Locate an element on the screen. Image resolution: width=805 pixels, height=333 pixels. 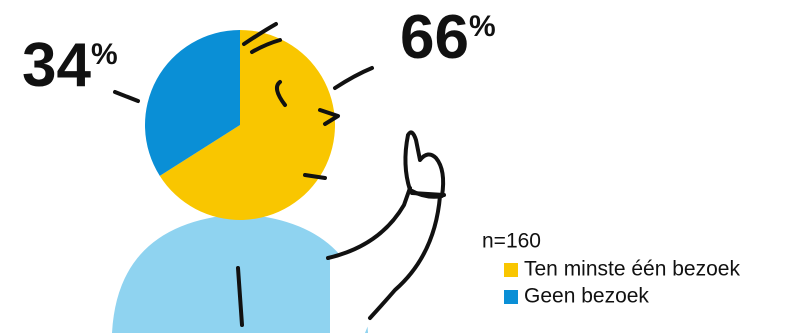
body-line is located at coordinates (240, 296).